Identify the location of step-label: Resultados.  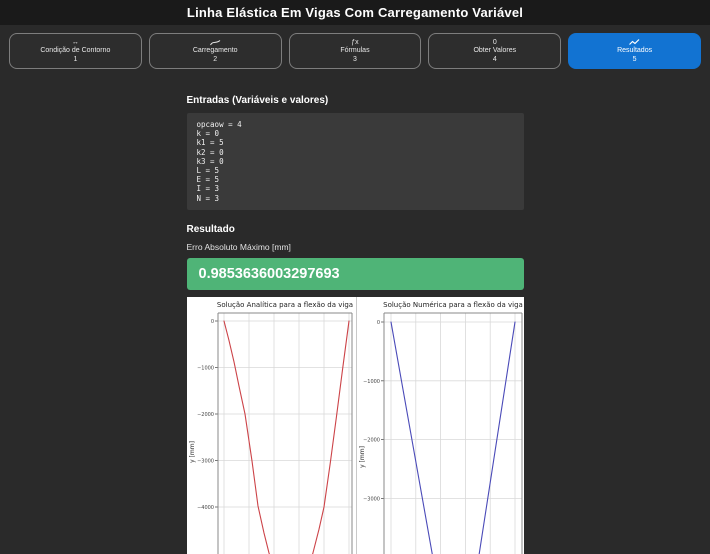
(635, 50).